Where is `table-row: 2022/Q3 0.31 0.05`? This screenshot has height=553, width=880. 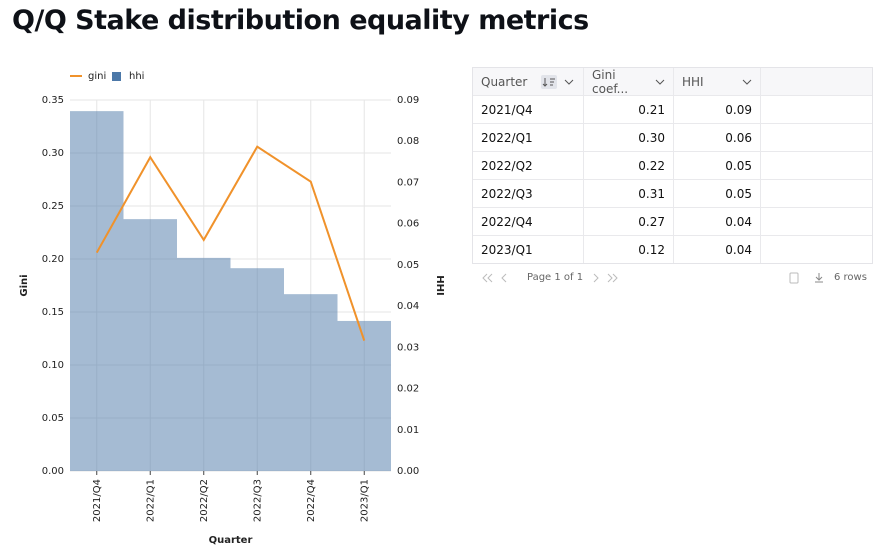
table-row: 2022/Q3 0.31 0.05 is located at coordinates (672, 194).